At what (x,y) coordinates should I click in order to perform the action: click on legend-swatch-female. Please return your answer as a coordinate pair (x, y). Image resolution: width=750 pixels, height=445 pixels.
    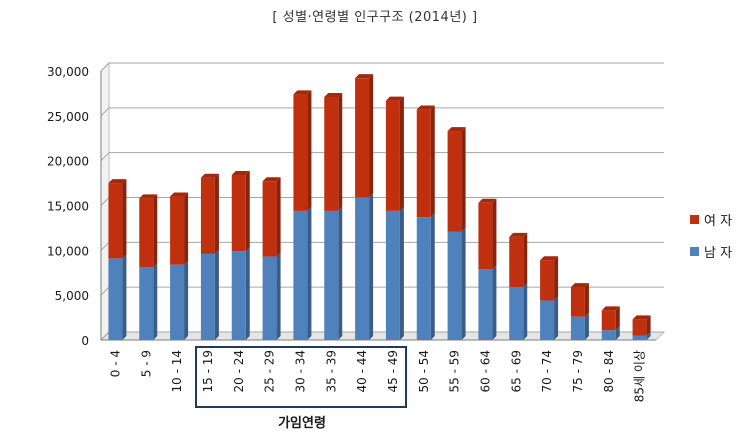
    Looking at the image, I should click on (694, 219).